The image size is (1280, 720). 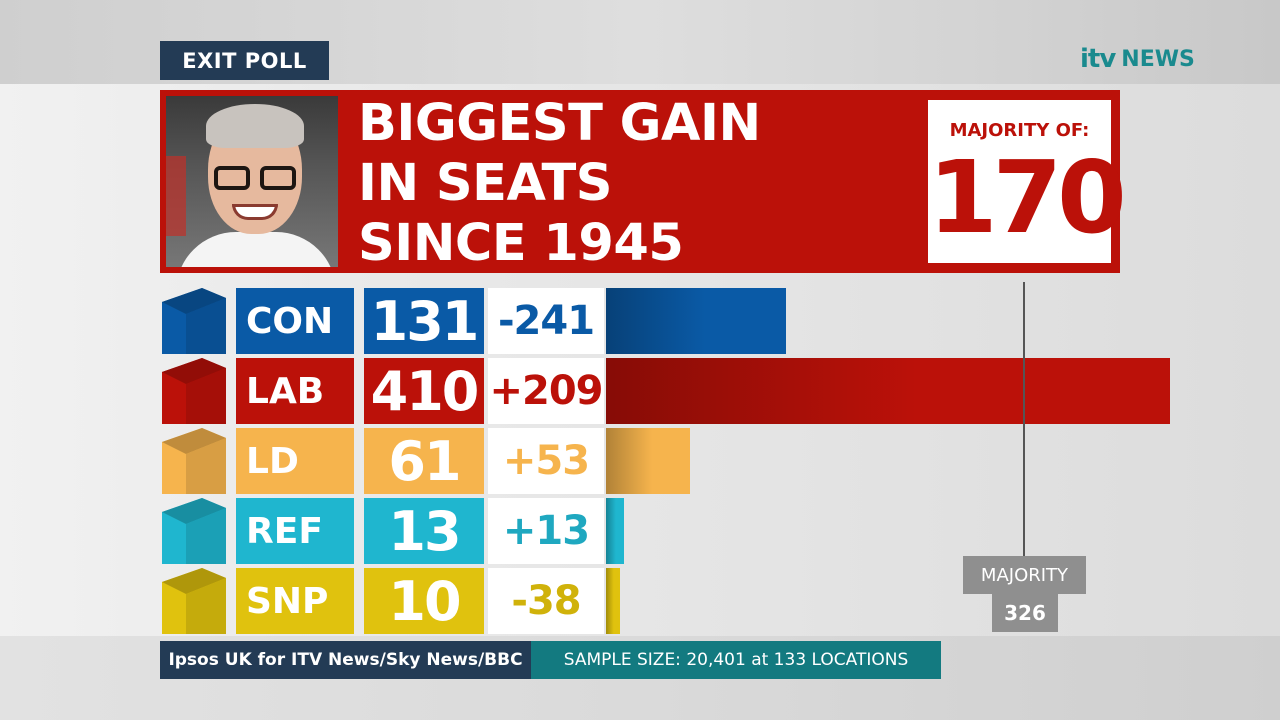 I want to click on politician-photo, so click(x=252, y=181).